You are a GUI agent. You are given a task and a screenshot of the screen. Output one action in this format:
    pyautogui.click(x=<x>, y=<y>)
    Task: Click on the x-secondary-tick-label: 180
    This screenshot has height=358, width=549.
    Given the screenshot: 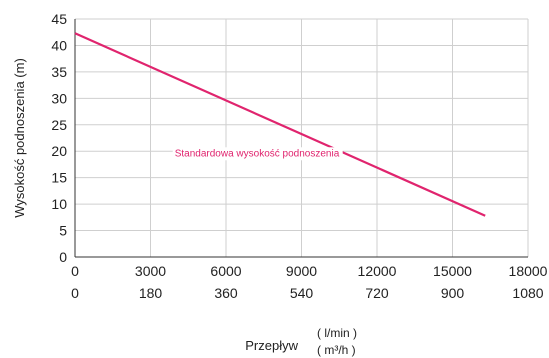 What is the action you would take?
    pyautogui.click(x=151, y=293)
    